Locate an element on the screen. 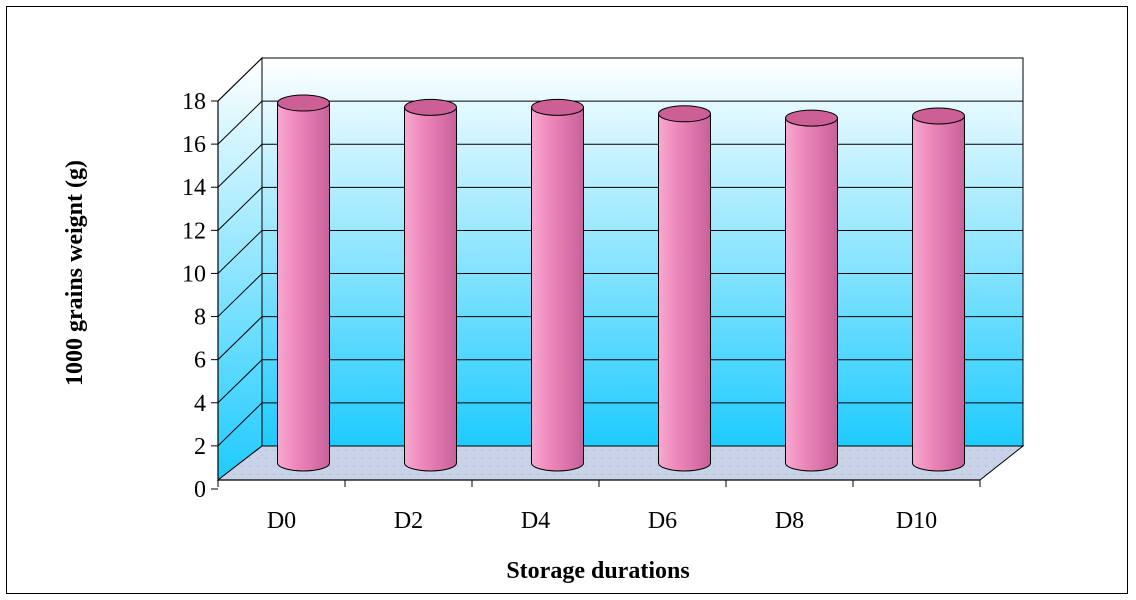 Image resolution: width=1136 pixels, height=600 pixels. y-tick-label: 4 is located at coordinates (200, 404).